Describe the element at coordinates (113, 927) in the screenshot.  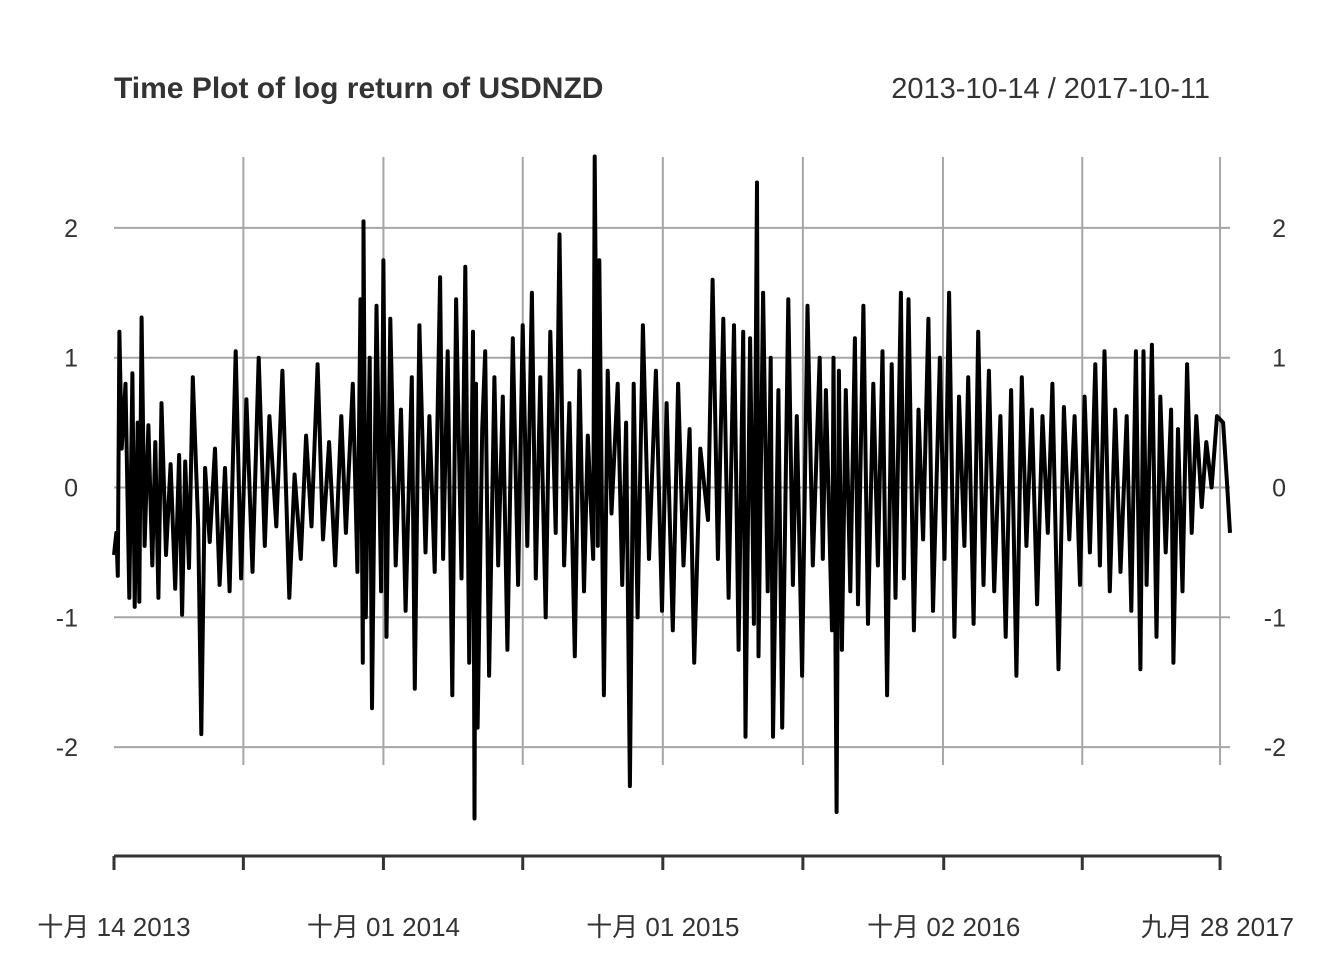
I see `x-tick-label: 十月 14 2013` at that location.